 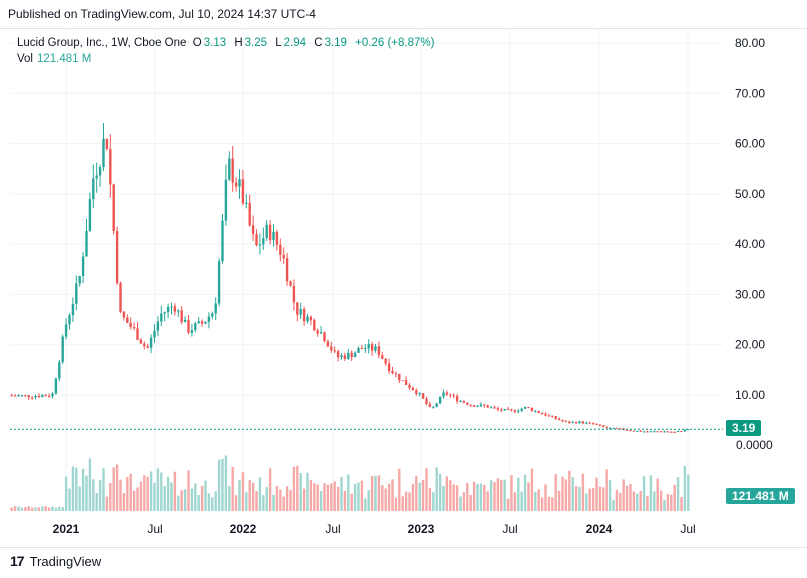 What do you see at coordinates (238, 43) in the screenshot?
I see `legend-high-label: H` at bounding box center [238, 43].